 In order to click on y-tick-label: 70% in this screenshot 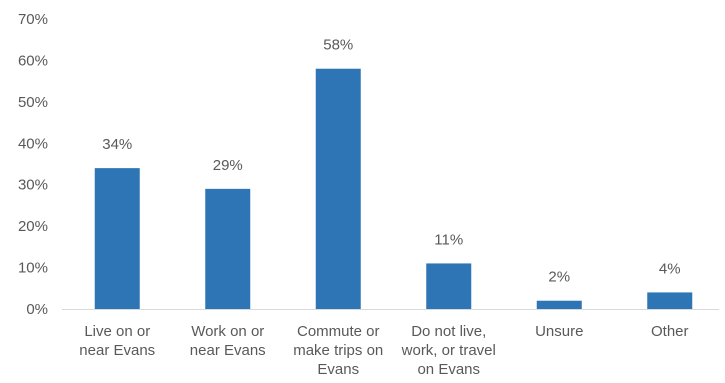, I will do `click(33, 19)`.